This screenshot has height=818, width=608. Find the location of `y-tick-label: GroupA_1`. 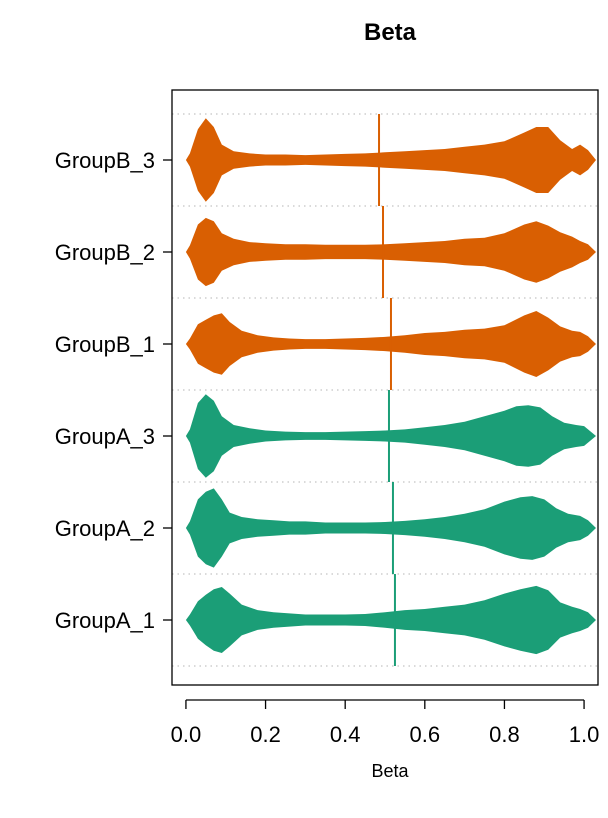

y-tick-label: GroupA_1 is located at coordinates (105, 620).